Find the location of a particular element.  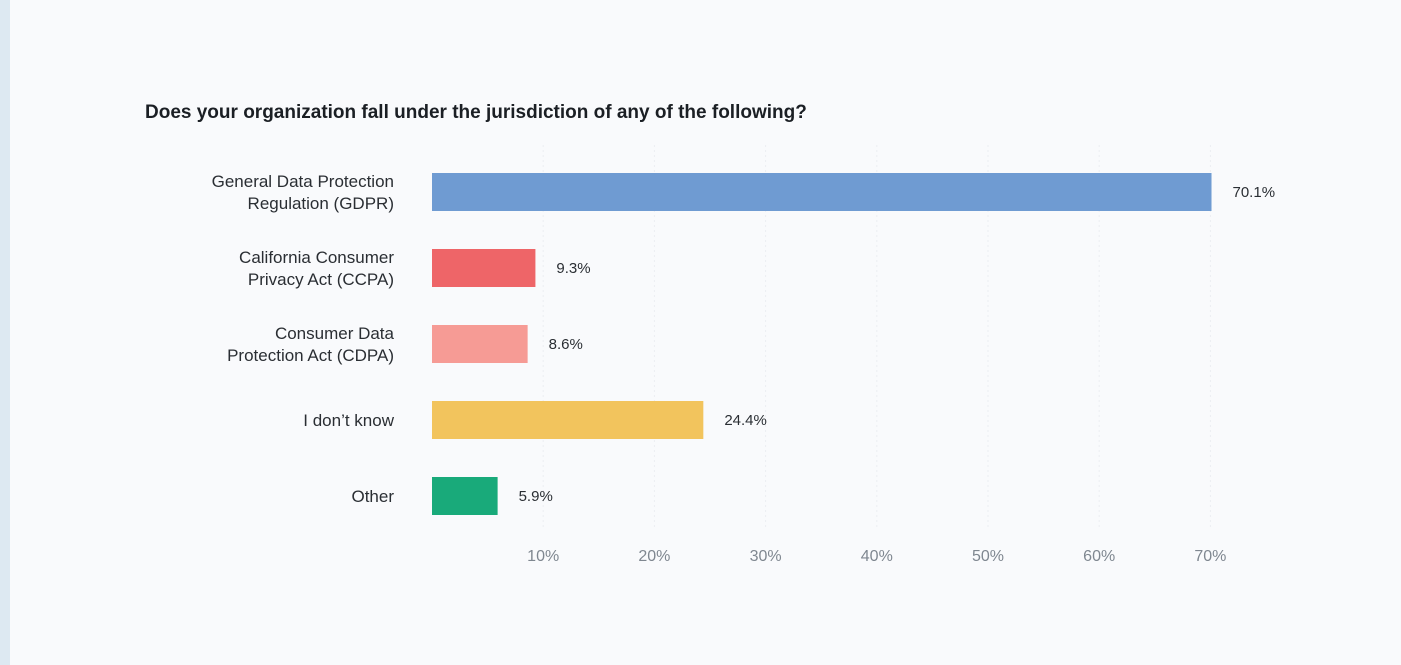

x-tick-label: 60% is located at coordinates (1099, 556).